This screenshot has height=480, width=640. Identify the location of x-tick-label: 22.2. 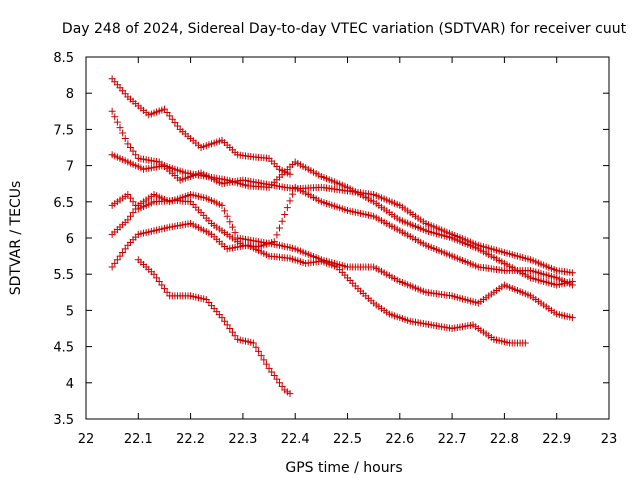
(190, 439).